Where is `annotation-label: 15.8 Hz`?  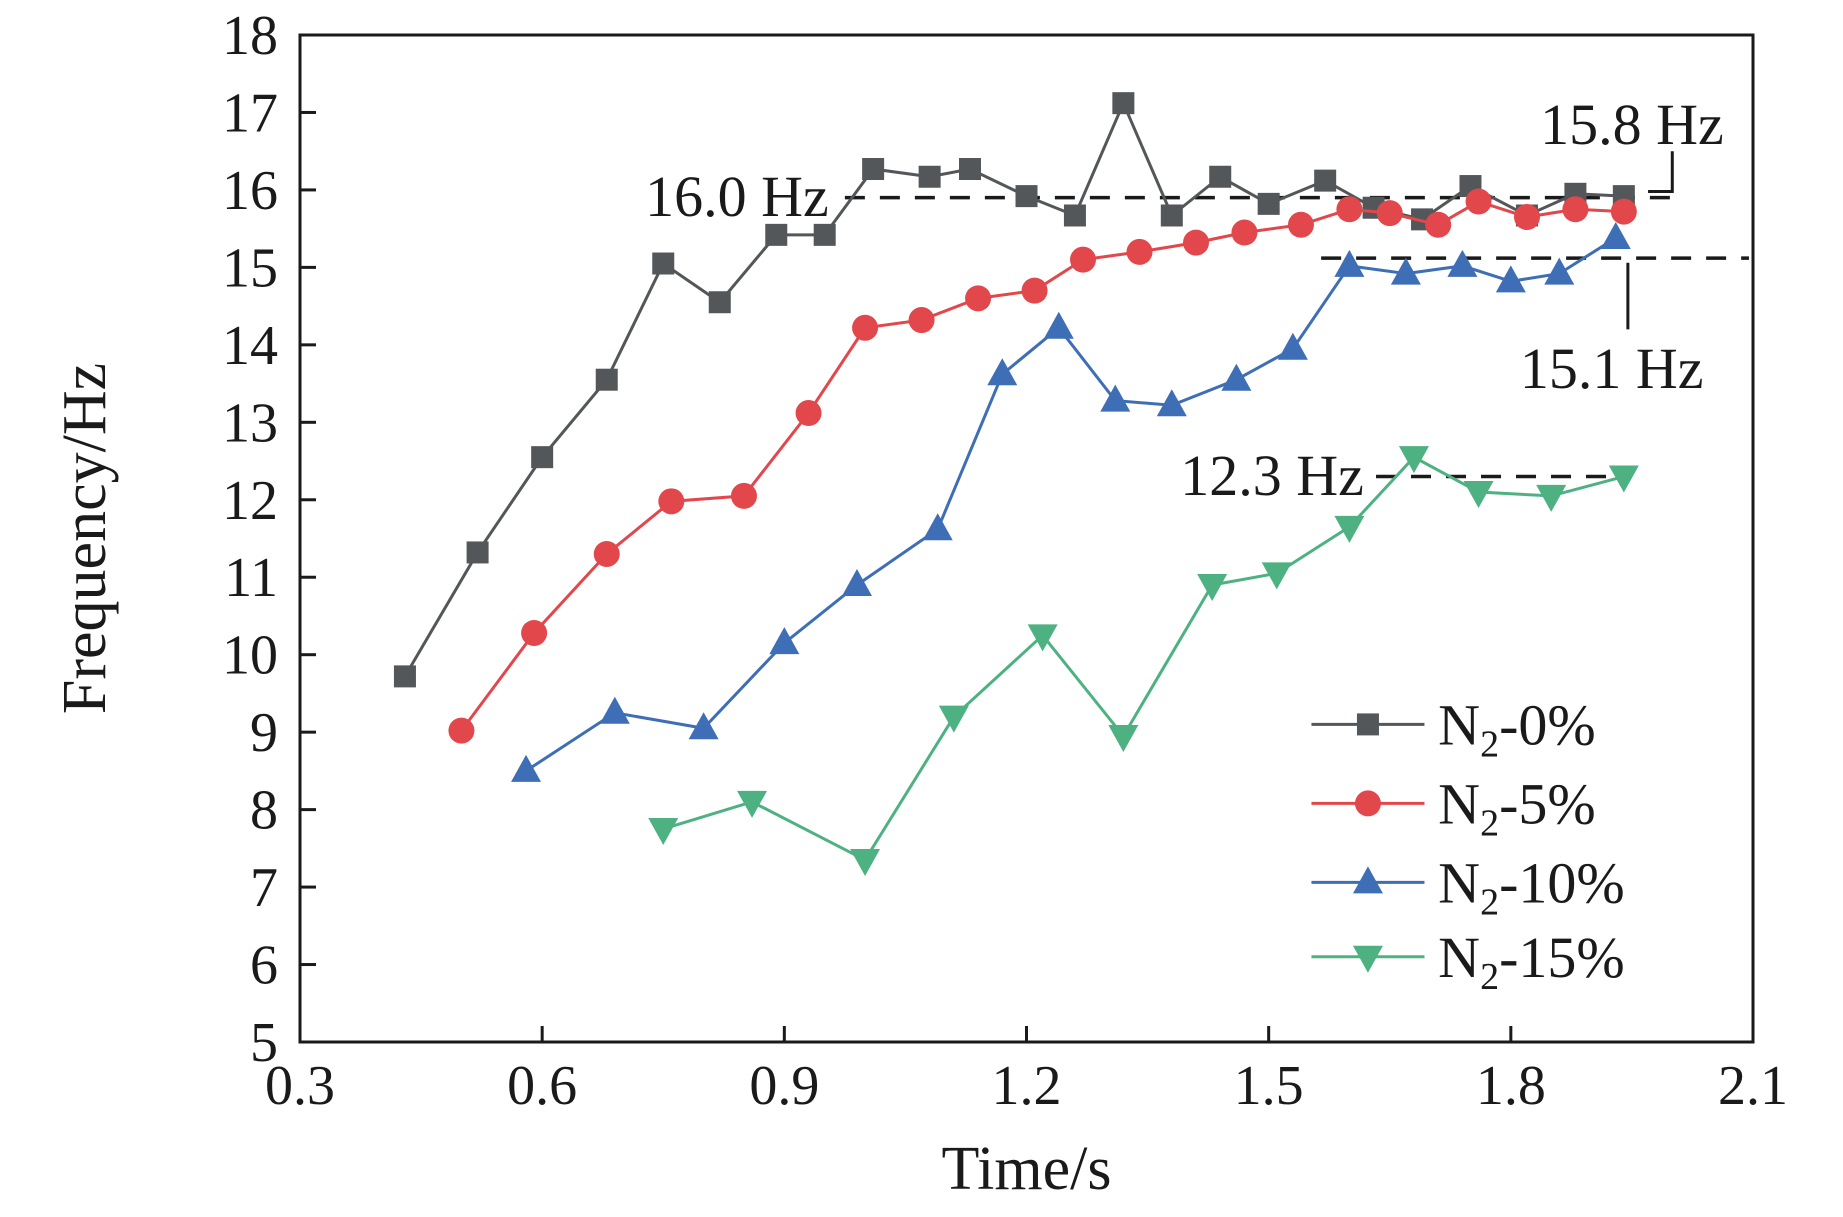
annotation-label: 15.8 Hz is located at coordinates (1632, 124).